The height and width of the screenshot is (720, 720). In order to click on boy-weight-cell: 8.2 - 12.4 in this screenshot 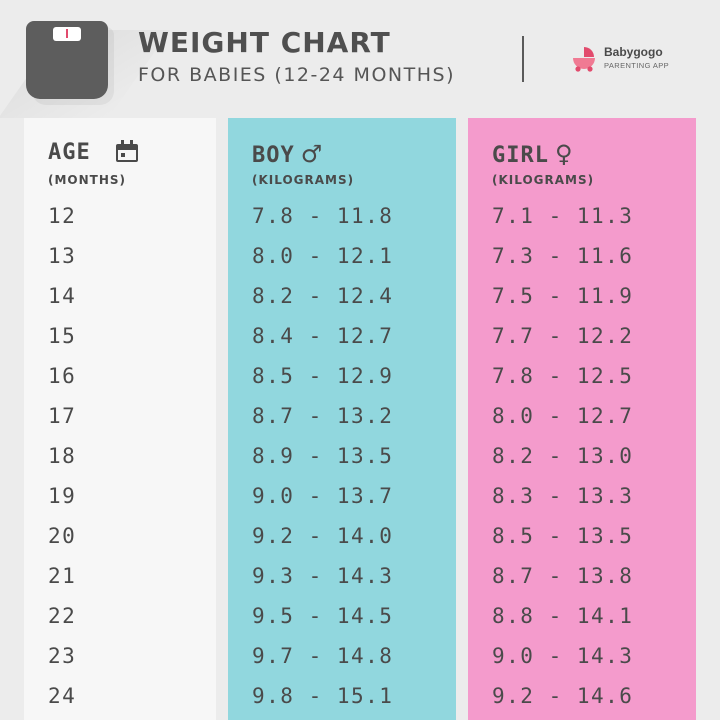, I will do `click(323, 296)`.